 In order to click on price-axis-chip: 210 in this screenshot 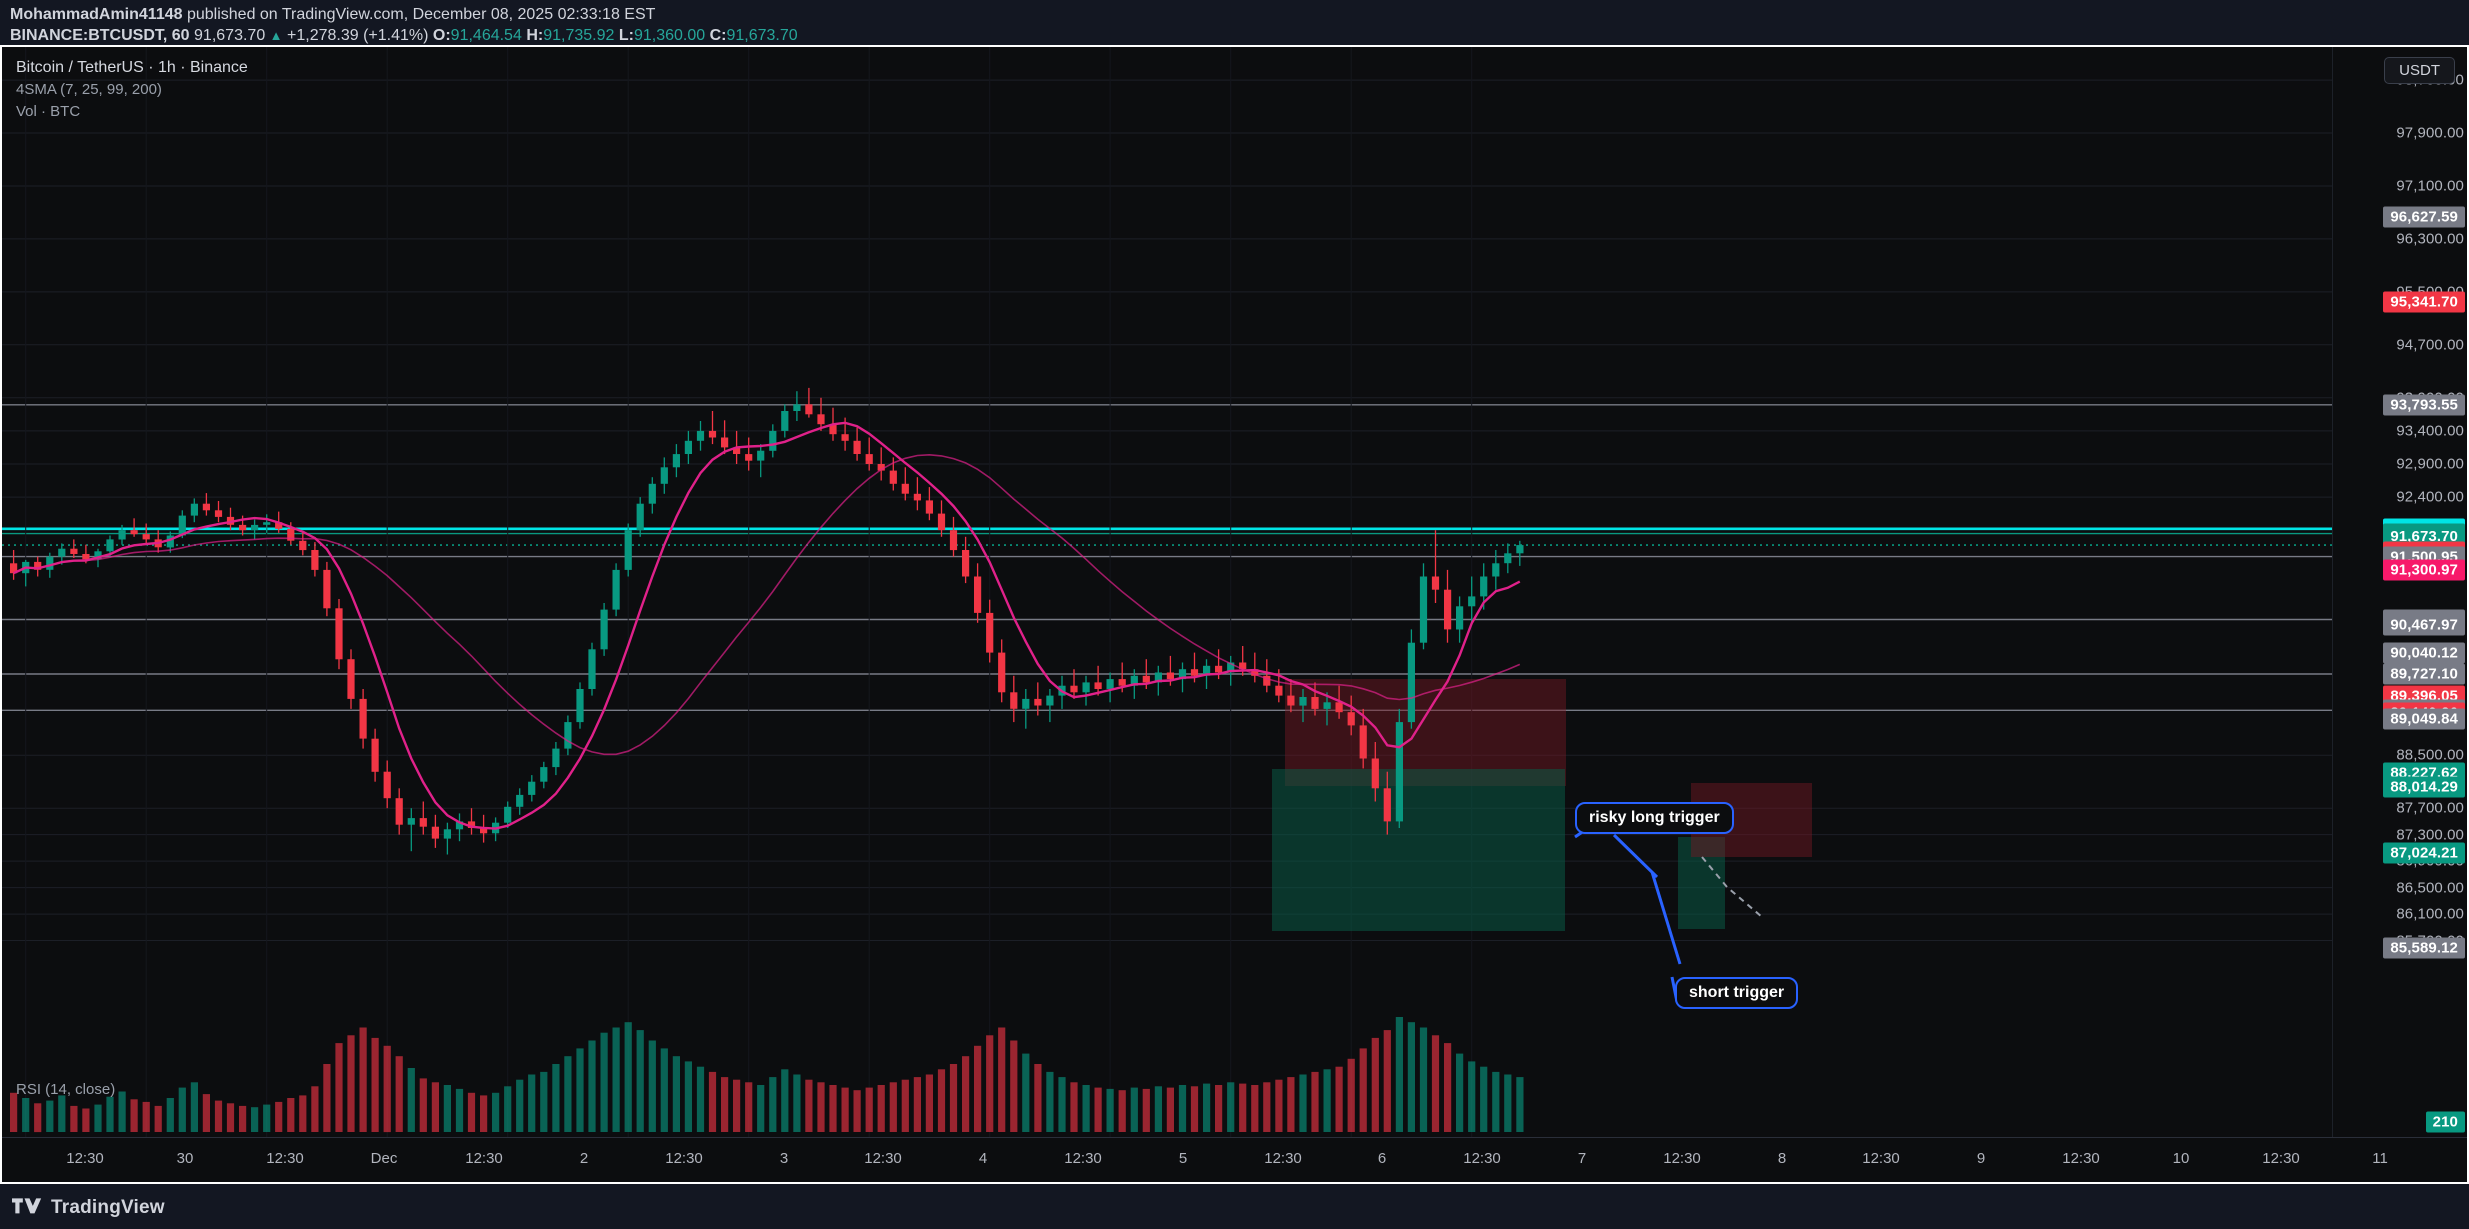, I will do `click(2445, 1122)`.